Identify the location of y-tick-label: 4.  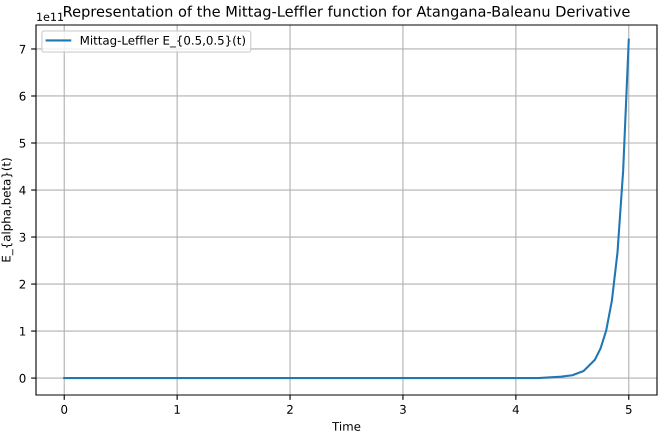
(22, 190).